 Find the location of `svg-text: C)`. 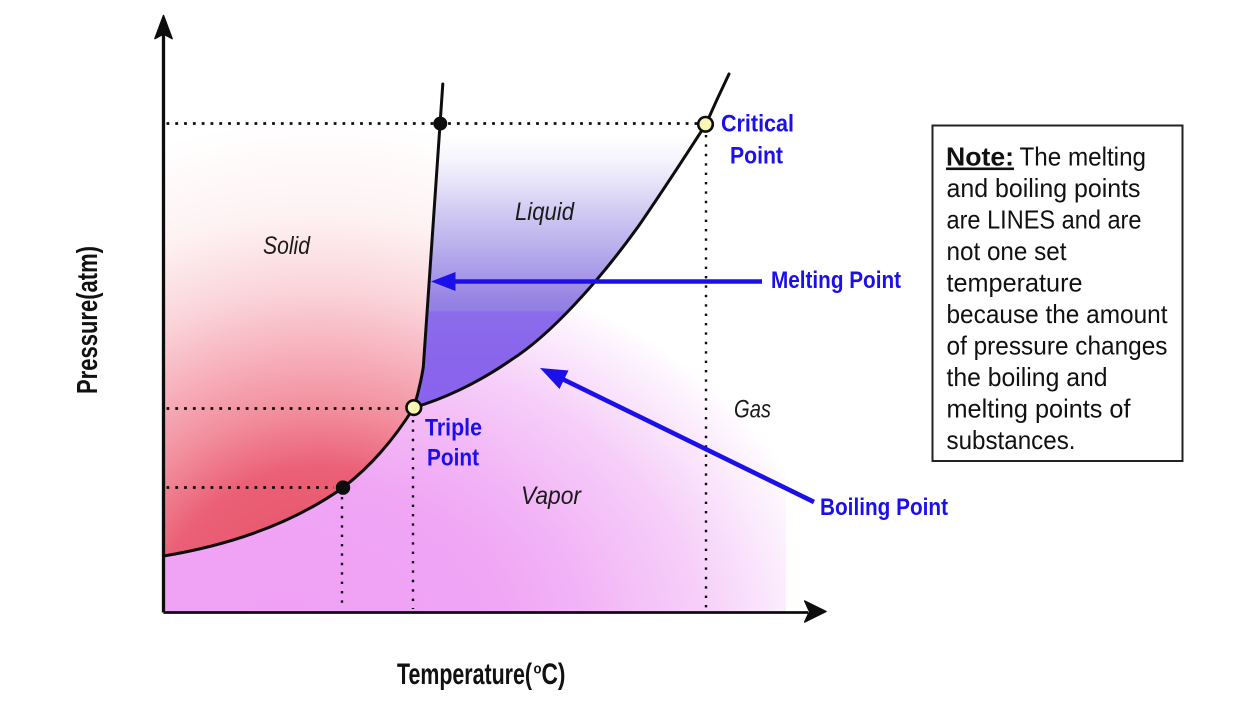

svg-text: C) is located at coordinates (554, 674).